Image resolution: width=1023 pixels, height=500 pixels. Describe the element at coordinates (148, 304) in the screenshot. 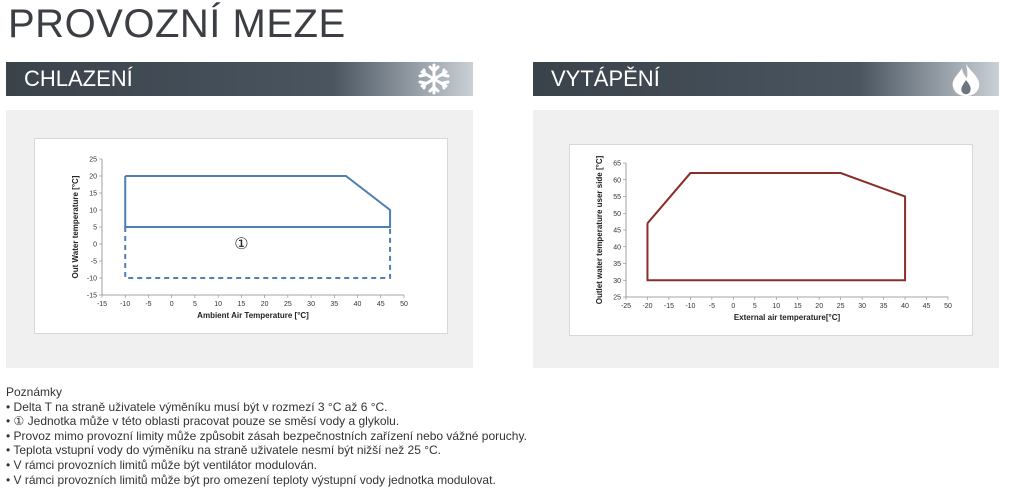

I see `cooling-x-tick-label: -5` at that location.